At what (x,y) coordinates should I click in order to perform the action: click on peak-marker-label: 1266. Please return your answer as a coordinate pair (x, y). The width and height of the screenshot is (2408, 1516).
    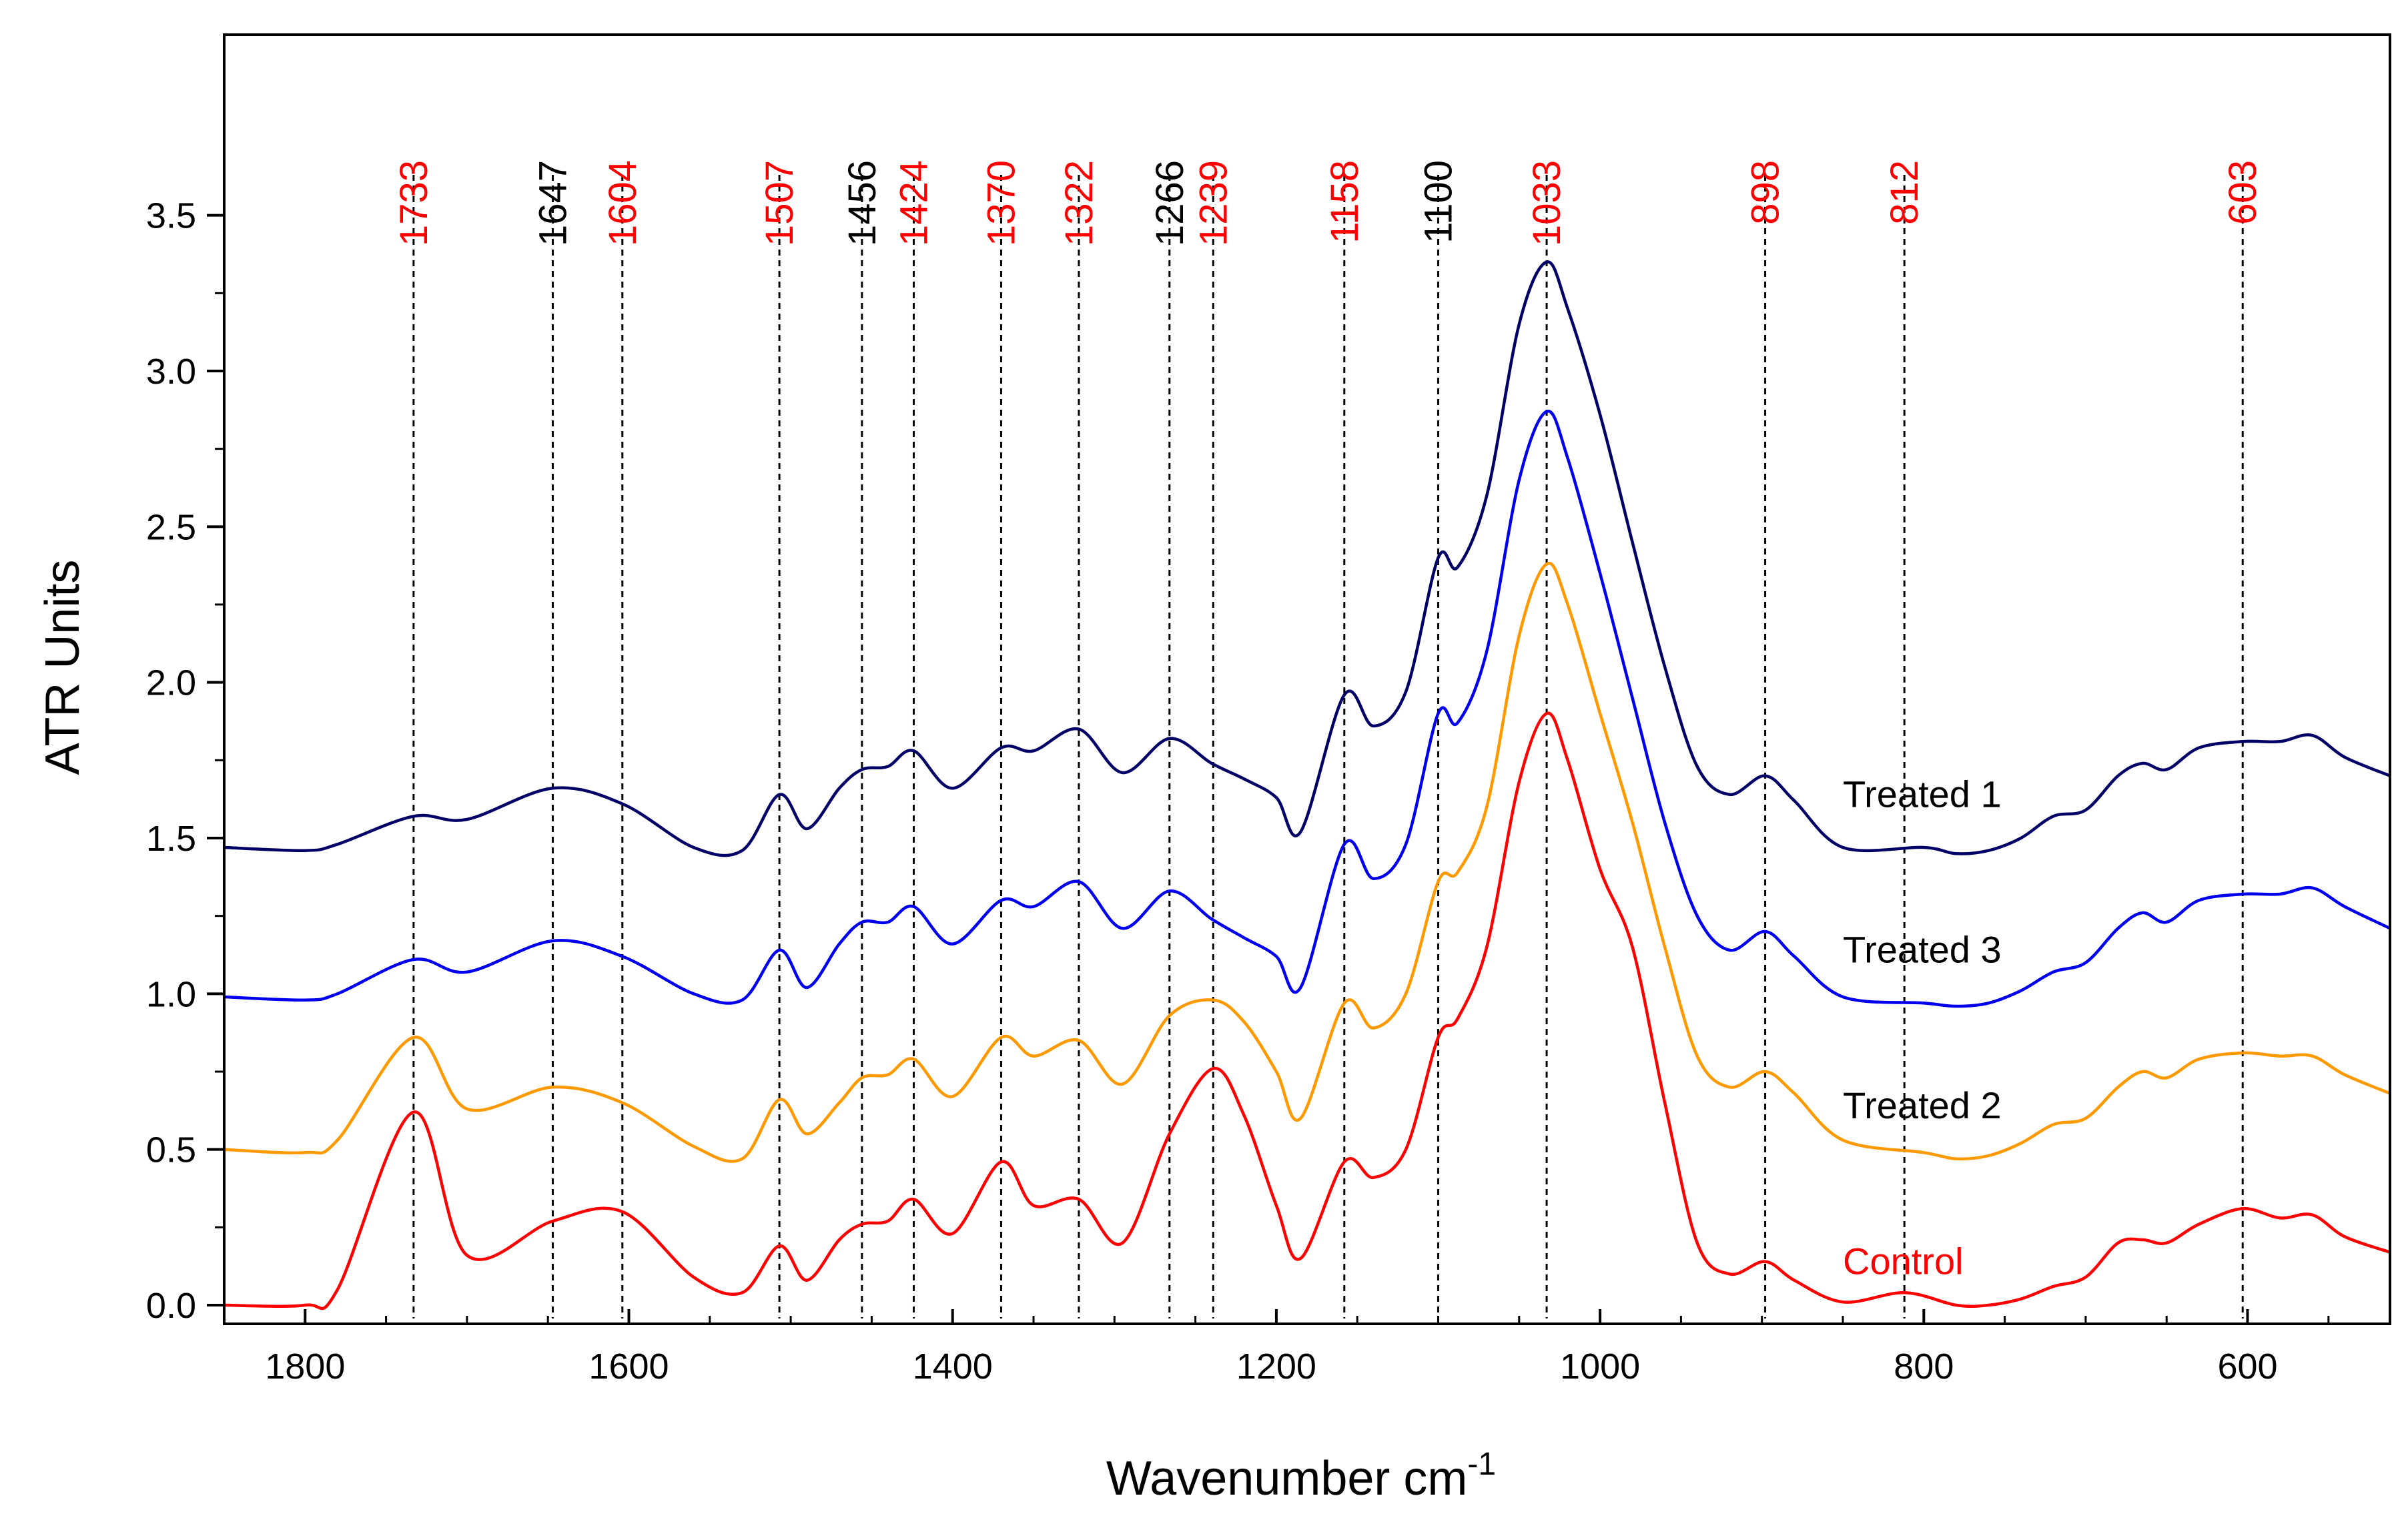
    Looking at the image, I should click on (1170, 203).